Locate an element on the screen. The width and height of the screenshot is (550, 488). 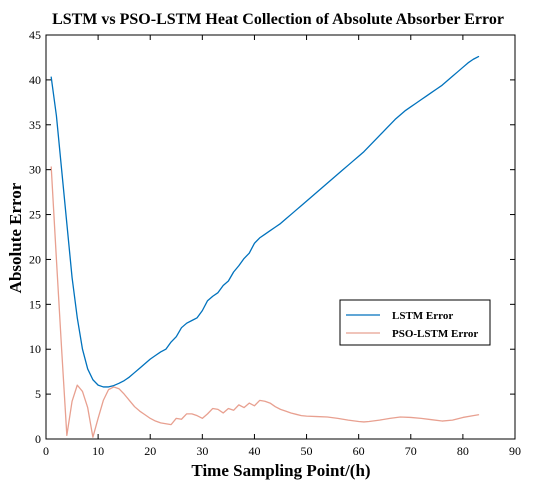
legend-label-lstm: LSTM Error is located at coordinates (422, 316).